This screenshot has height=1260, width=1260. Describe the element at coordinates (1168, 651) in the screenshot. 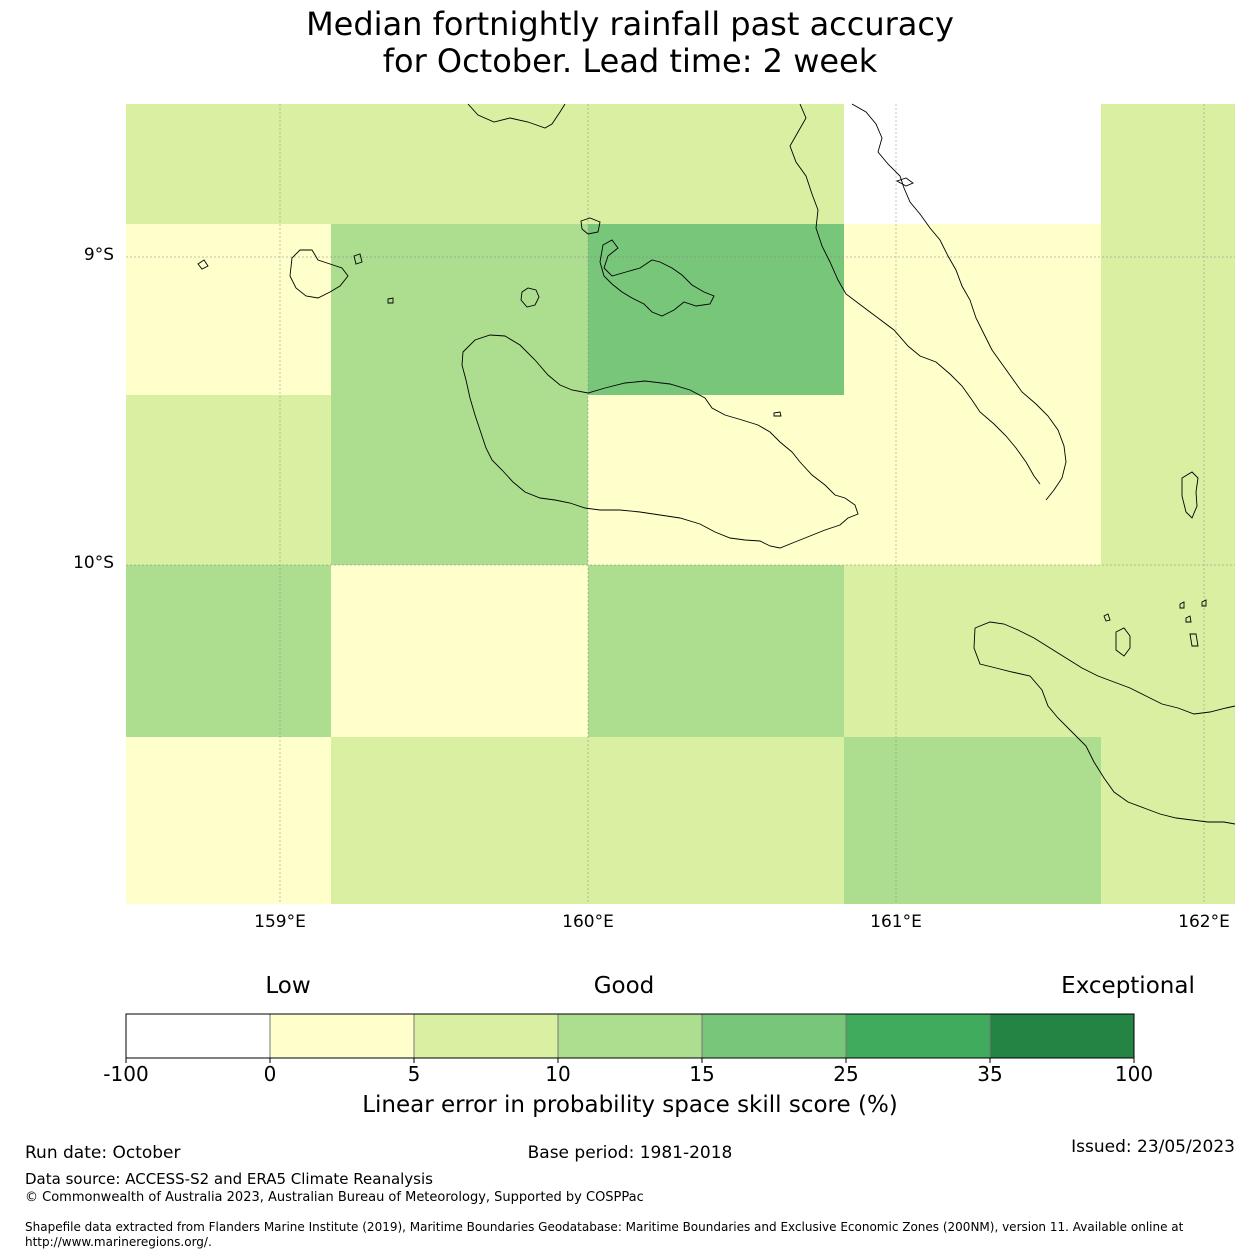

I see `grid-cell-r4c5` at that location.